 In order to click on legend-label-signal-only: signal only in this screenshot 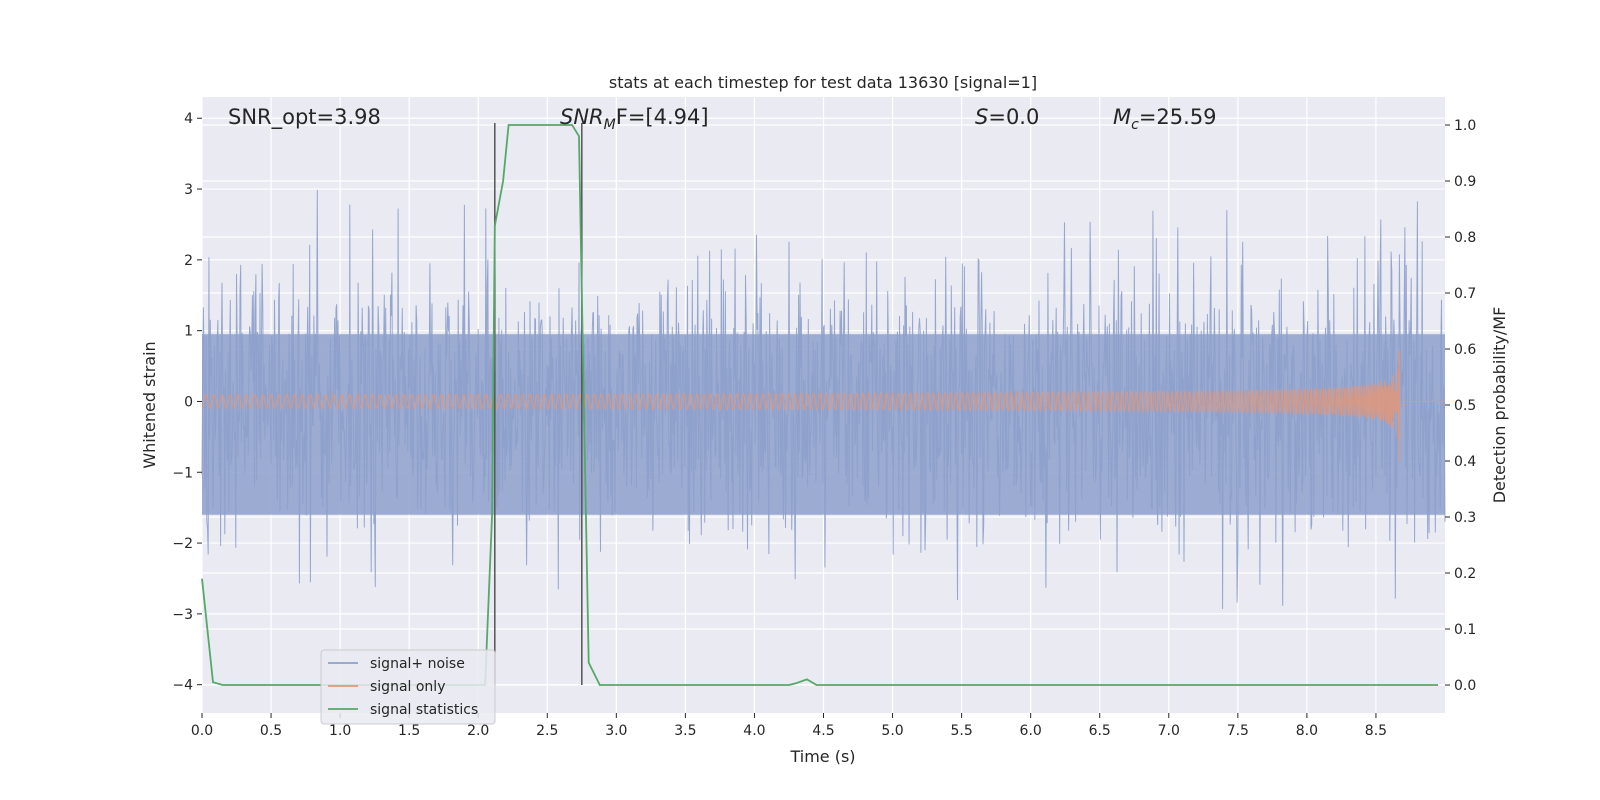, I will do `click(407, 687)`.